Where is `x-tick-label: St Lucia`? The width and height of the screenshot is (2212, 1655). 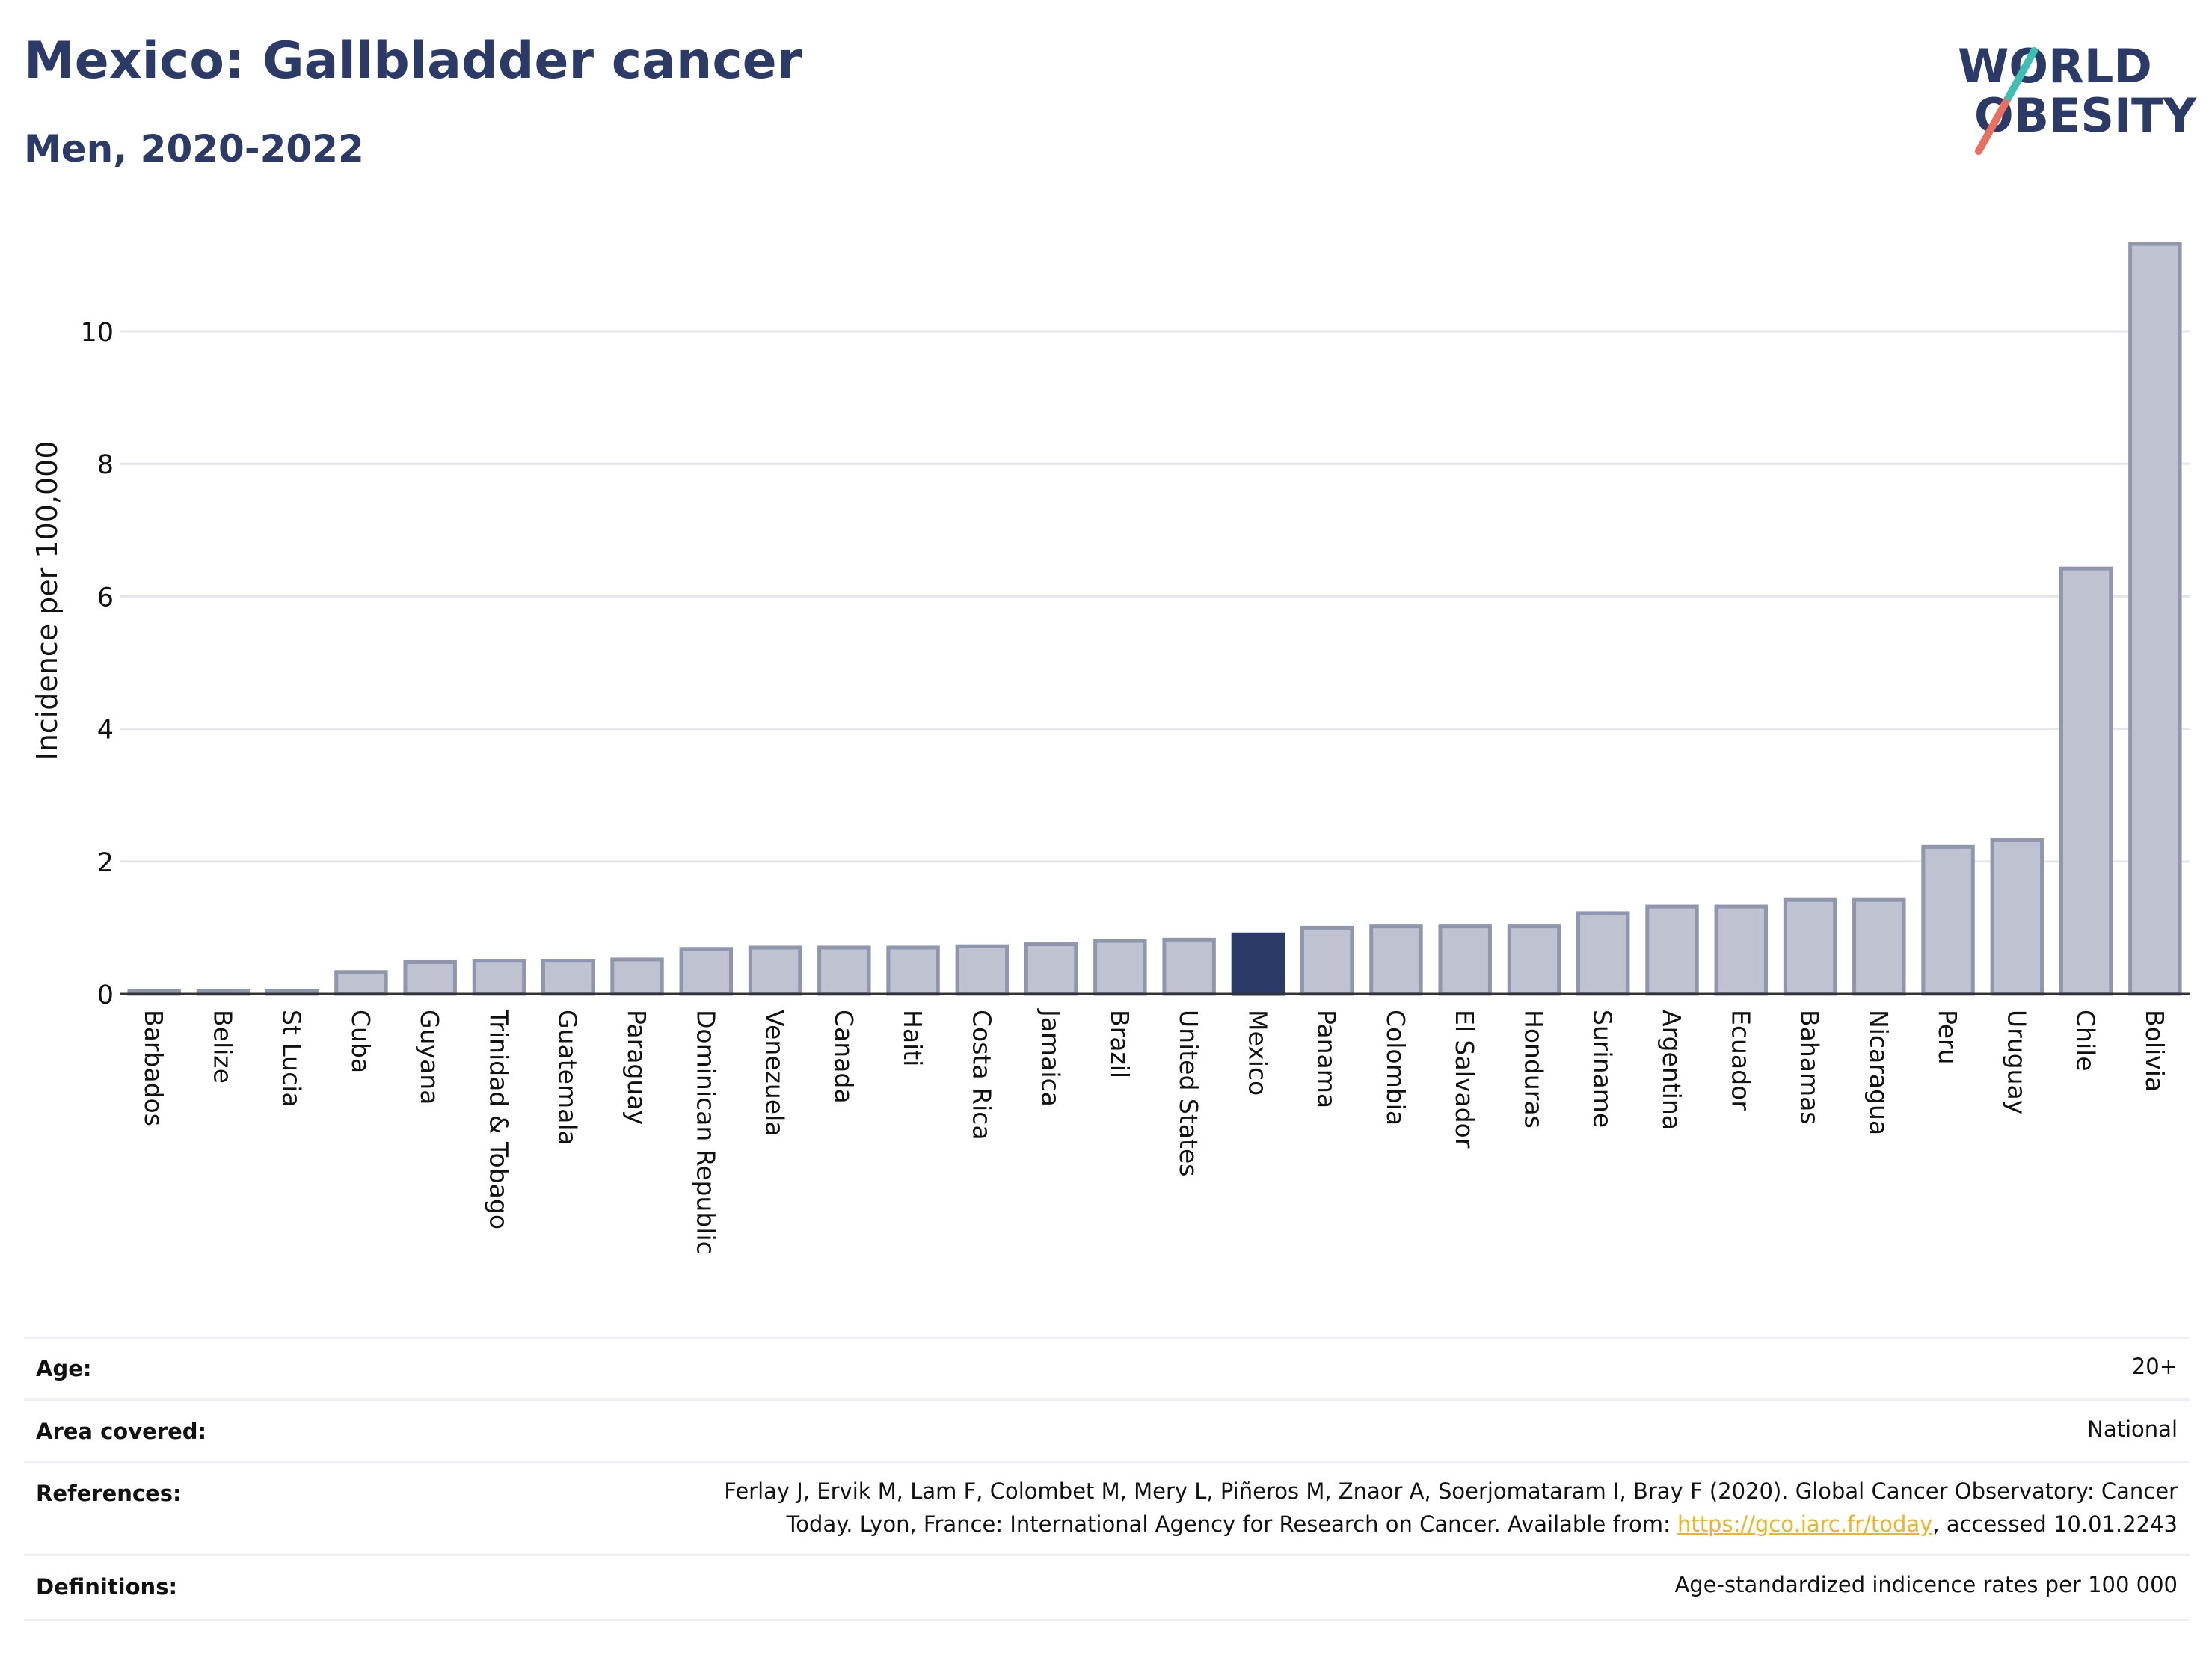
x-tick-label: St Lucia is located at coordinates (292, 1059).